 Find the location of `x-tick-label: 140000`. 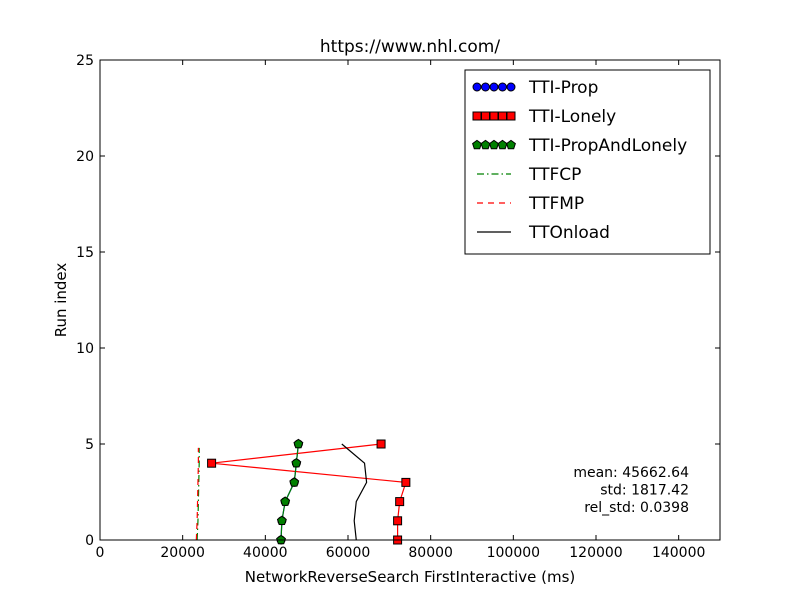

x-tick-label: 140000 is located at coordinates (678, 553).